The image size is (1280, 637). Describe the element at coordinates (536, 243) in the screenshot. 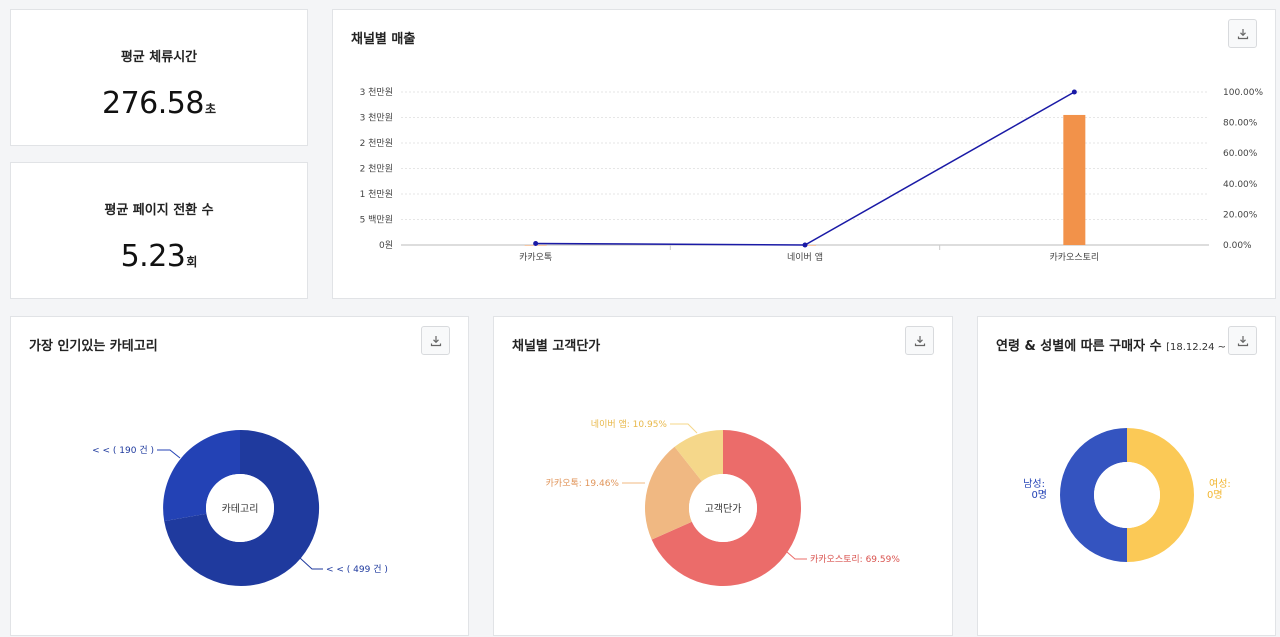

I see `line-point-카카오톡` at that location.